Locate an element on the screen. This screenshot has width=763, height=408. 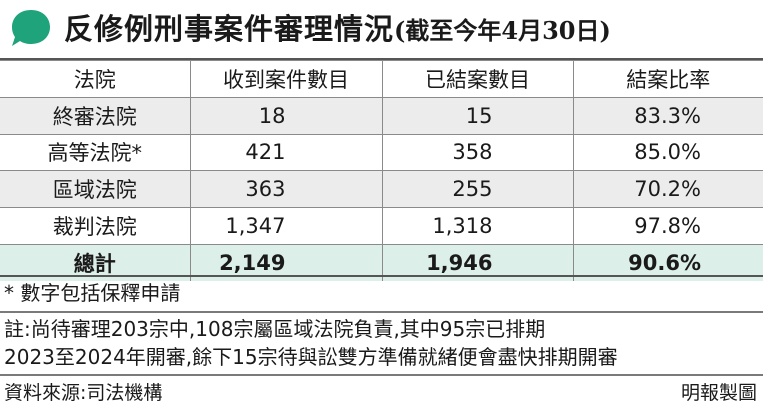
court-name: 終審法院 is located at coordinates (95, 115).